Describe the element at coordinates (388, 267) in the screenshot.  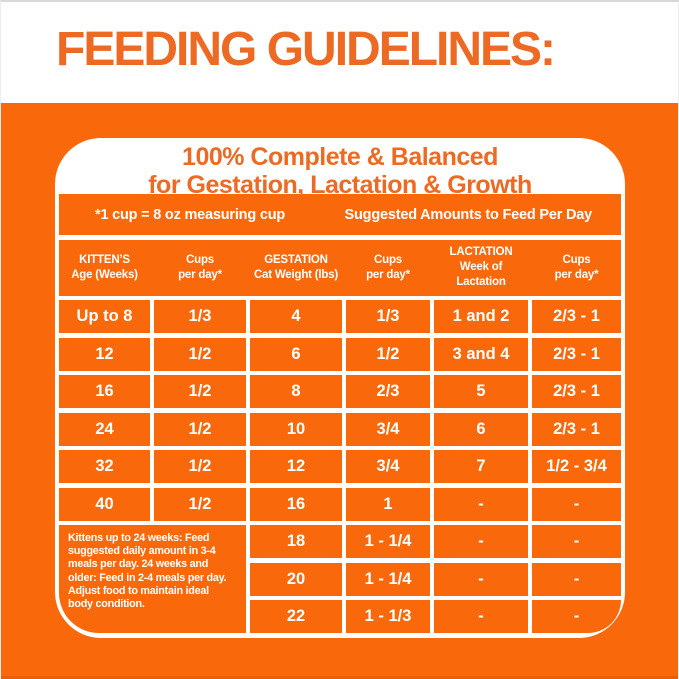
I see `column-header-gestation-cups: Cups per day*` at that location.